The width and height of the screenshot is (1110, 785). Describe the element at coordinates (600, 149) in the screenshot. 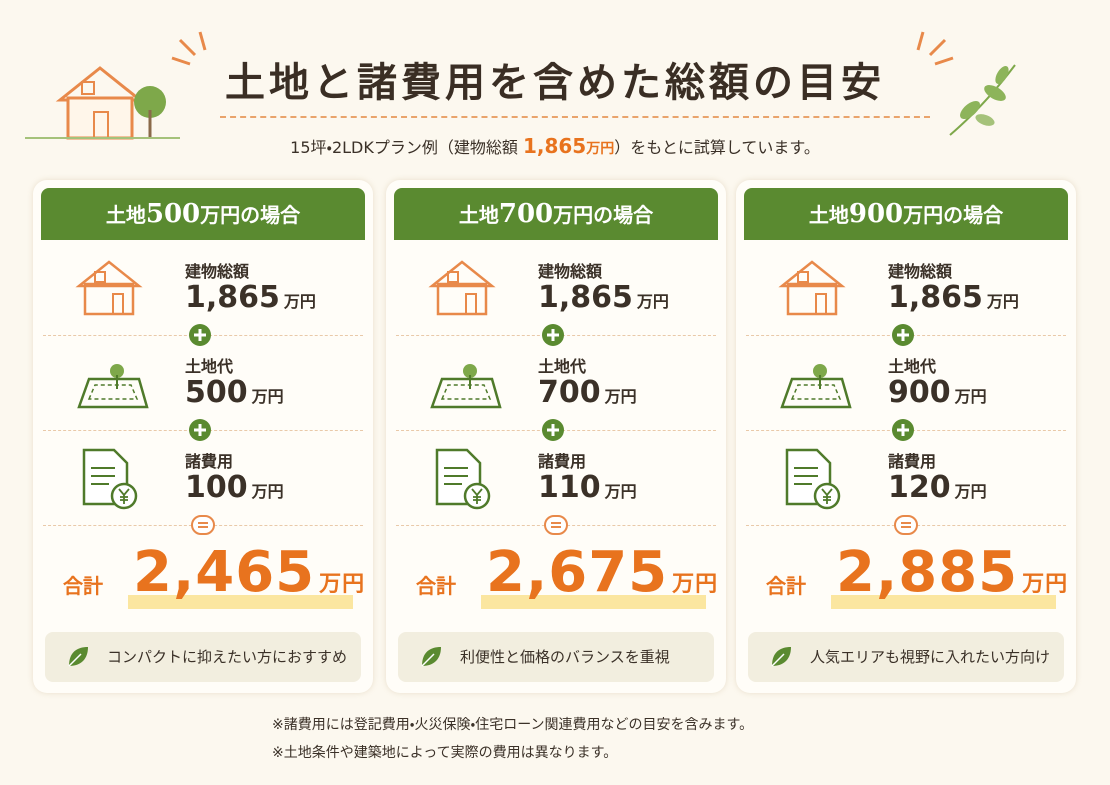

I see `subtitle-unit: 万円` at that location.